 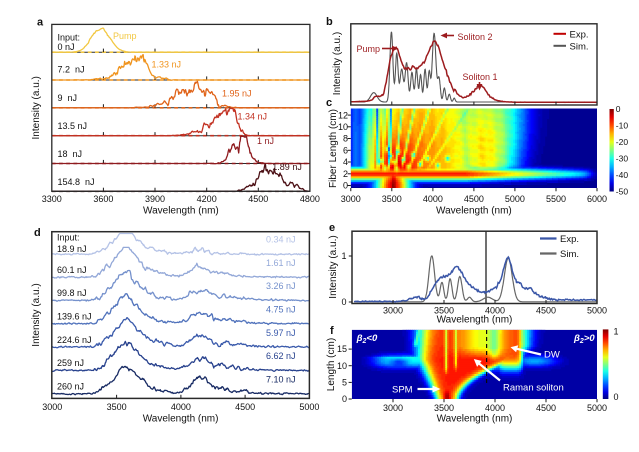 I want to click on svg-text: Raman soliton, so click(x=533, y=388).